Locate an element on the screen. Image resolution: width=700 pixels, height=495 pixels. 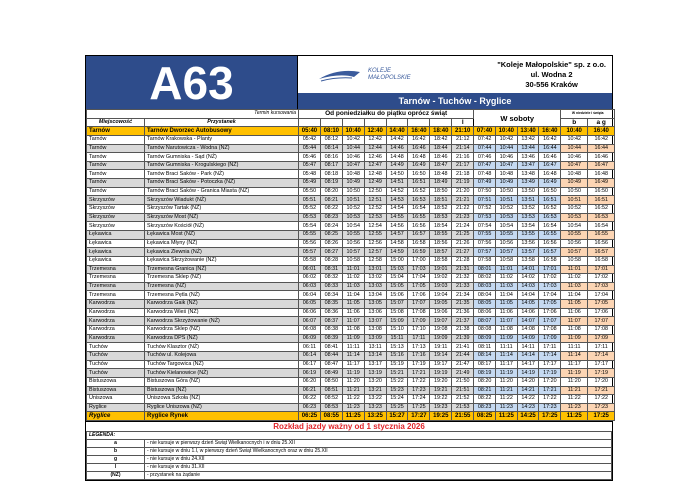
logo-text: MAŁOPOLSKIE is located at coordinates (389, 77).